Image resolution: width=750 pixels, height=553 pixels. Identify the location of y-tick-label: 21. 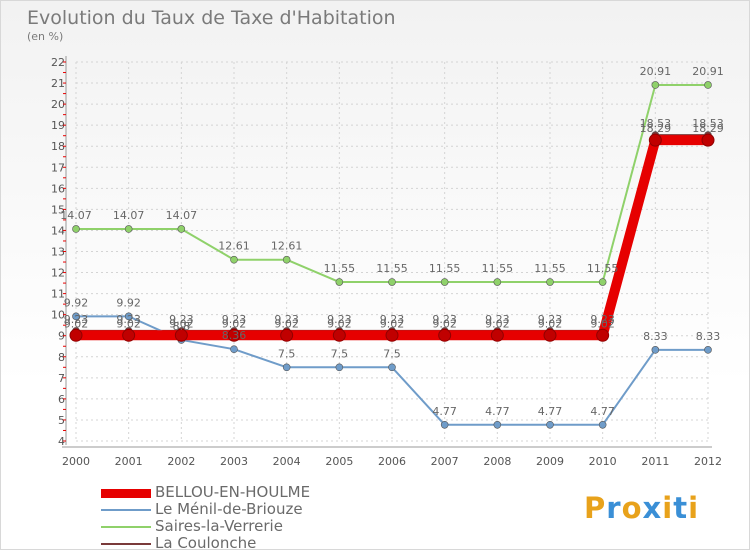
(58, 83).